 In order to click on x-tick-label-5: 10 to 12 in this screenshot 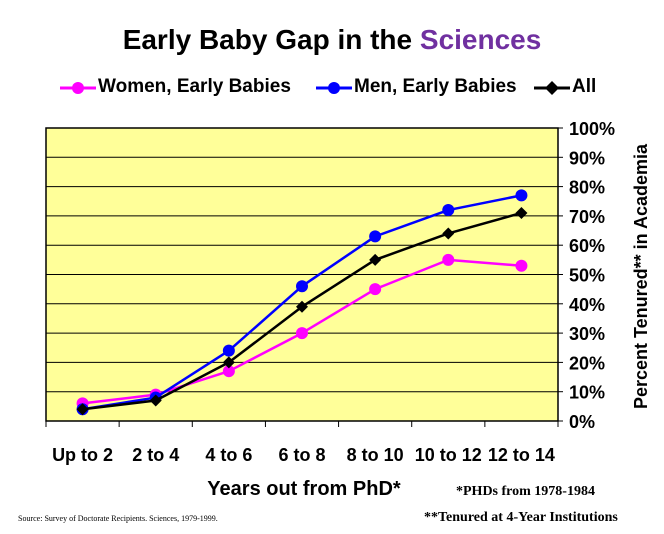, I will do `click(448, 455)`.